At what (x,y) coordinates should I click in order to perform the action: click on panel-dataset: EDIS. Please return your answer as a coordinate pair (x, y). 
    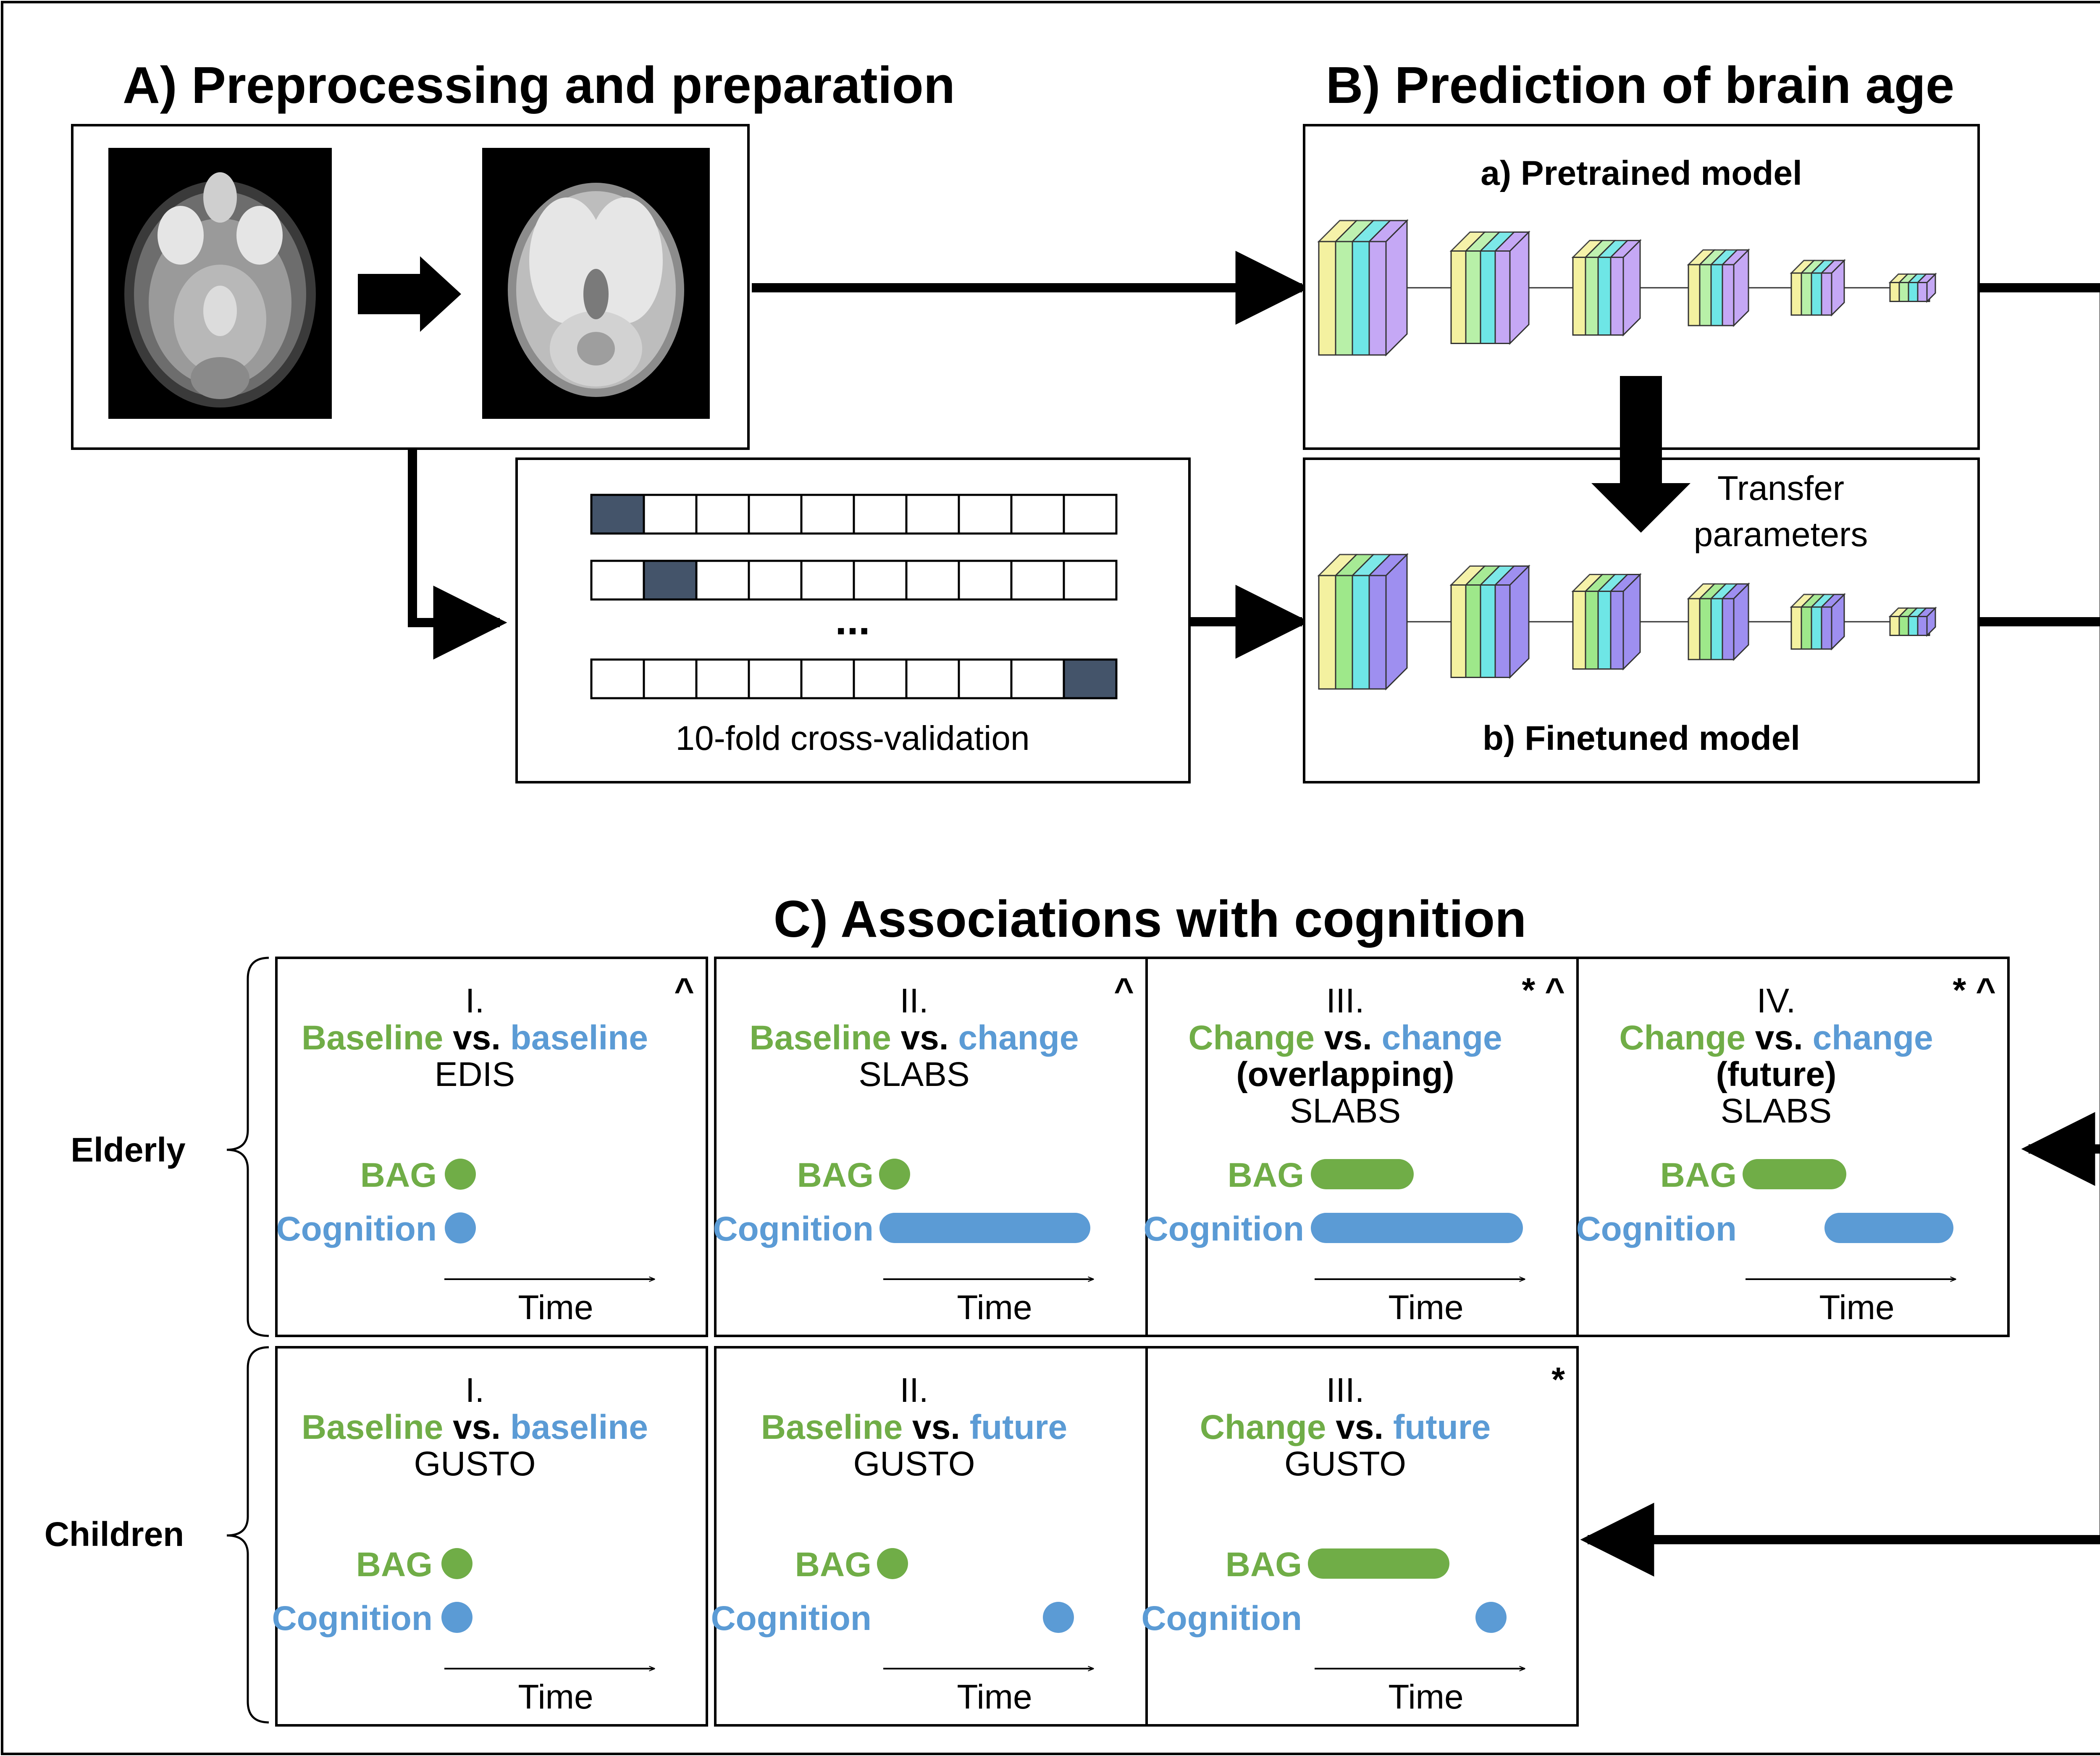
    Looking at the image, I should click on (475, 1074).